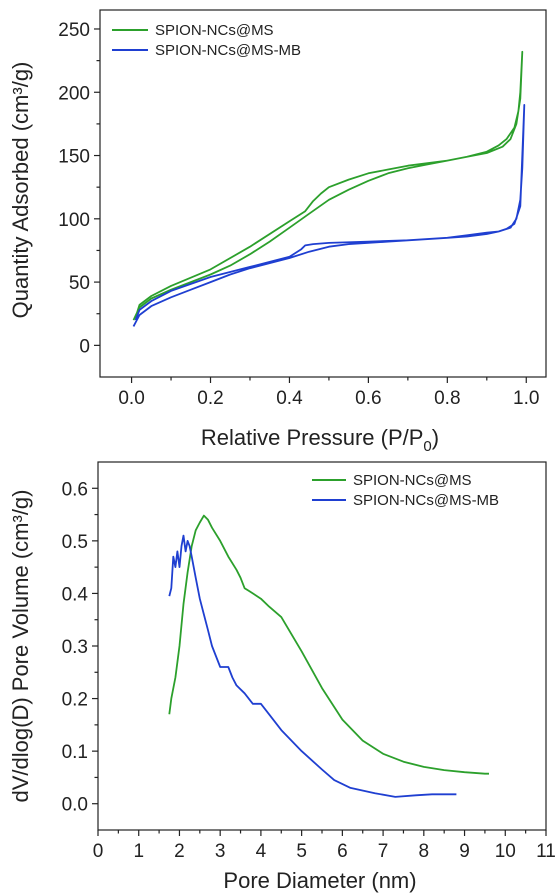 This screenshot has width=556, height=895. I want to click on x-tick-label: 1.0, so click(526, 398).